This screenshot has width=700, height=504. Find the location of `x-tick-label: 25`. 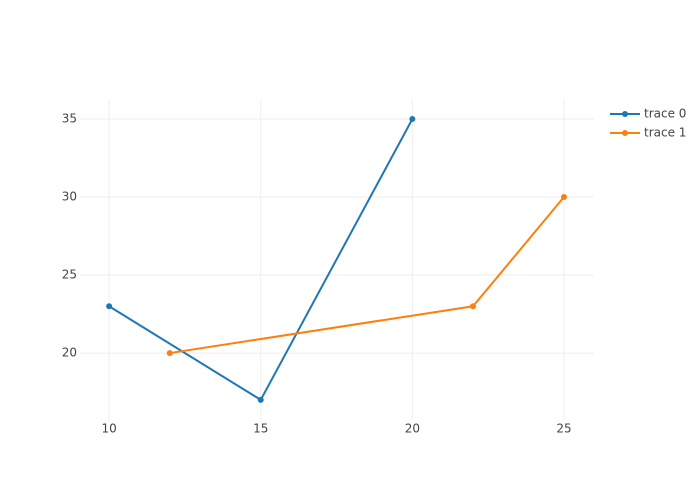

x-tick-label: 25 is located at coordinates (563, 429).